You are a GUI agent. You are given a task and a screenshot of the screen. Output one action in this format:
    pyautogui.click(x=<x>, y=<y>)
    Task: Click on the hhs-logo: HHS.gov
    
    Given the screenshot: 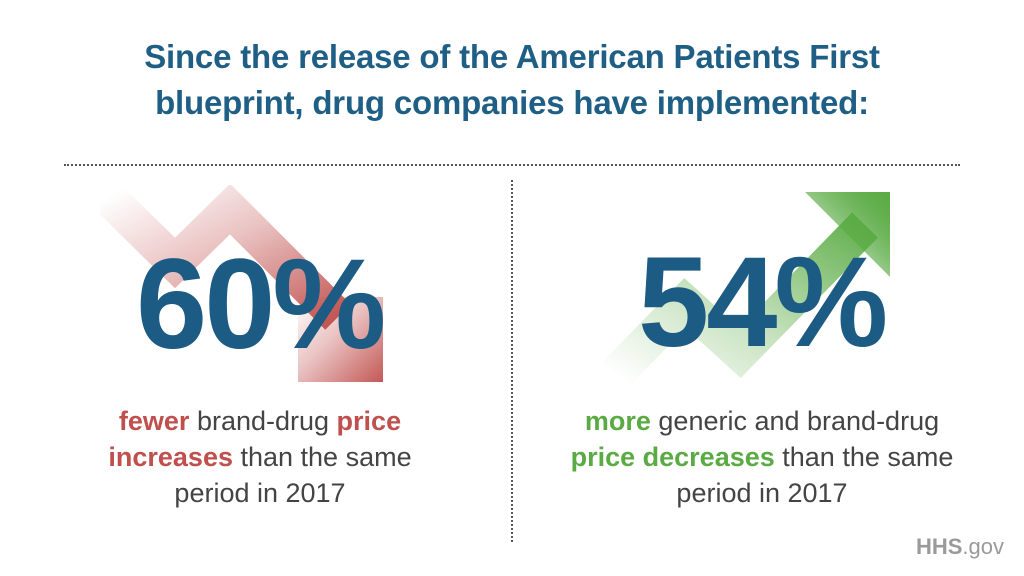 What is the action you would take?
    pyautogui.click(x=959, y=546)
    